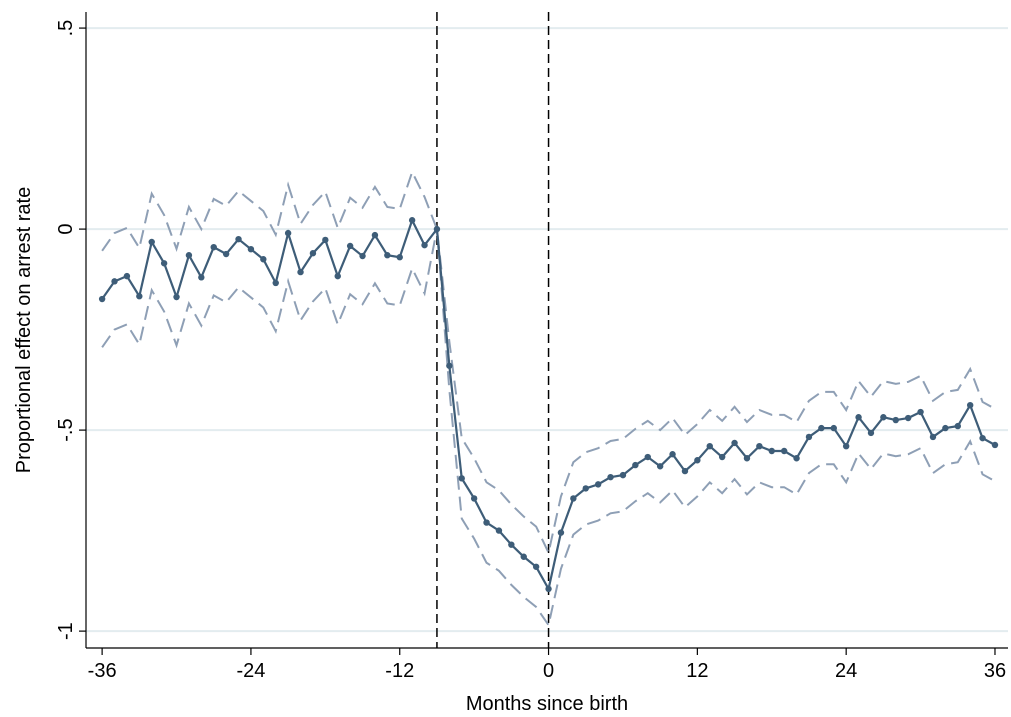 This screenshot has height=717, width=1011. I want to click on x-tick-label: -36, so click(102, 671).